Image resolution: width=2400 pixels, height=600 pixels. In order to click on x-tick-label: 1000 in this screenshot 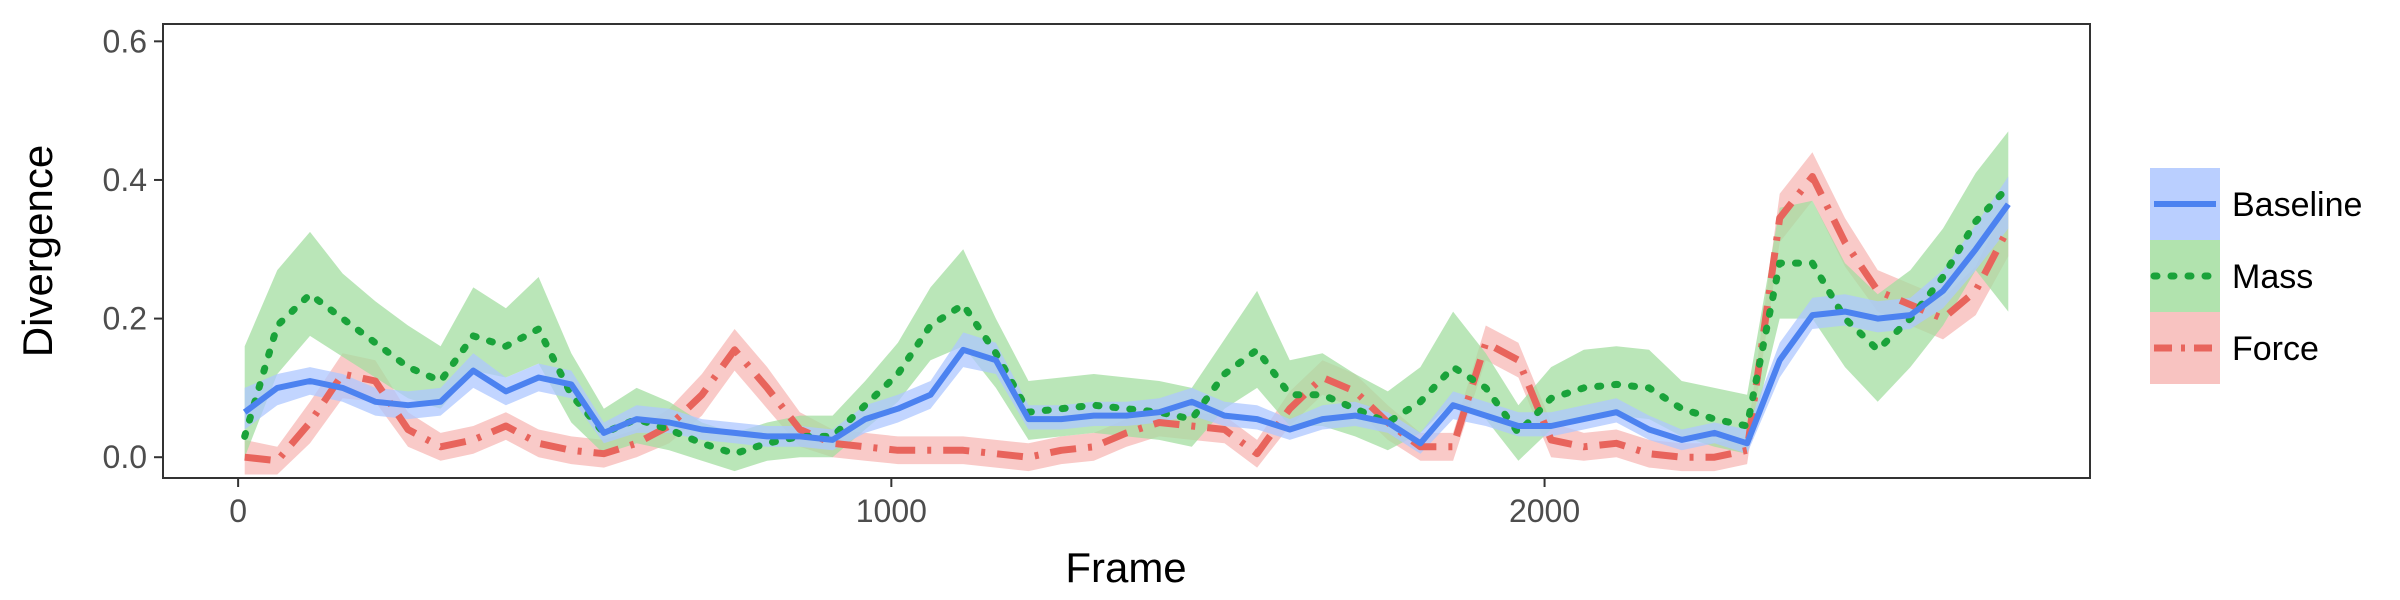, I will do `click(891, 511)`.